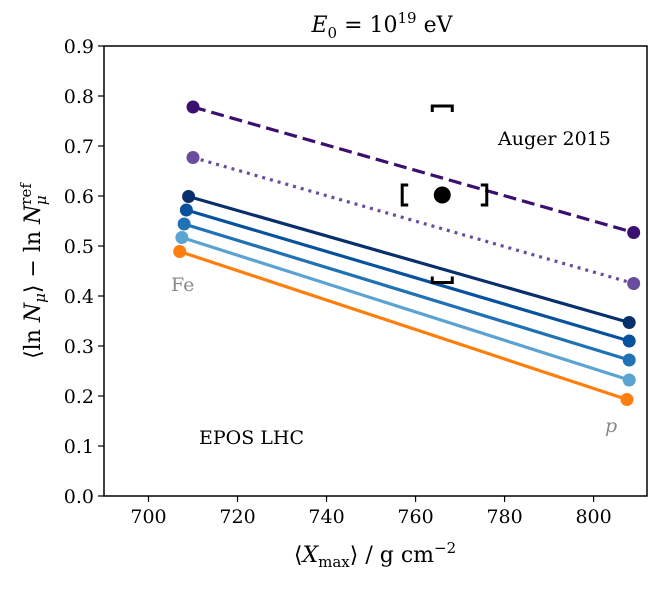 This screenshot has height=589, width=665. Describe the element at coordinates (182, 285) in the screenshot. I see `fe-label: Fe` at that location.